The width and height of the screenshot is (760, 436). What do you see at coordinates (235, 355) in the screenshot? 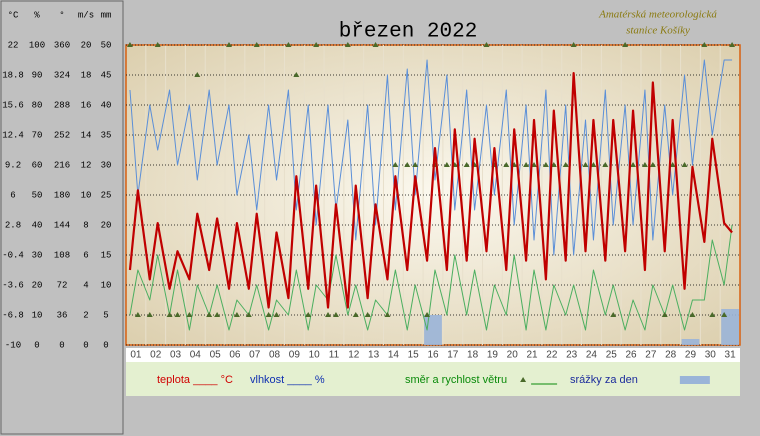
I see `x-tick-label: 06` at bounding box center [235, 355].